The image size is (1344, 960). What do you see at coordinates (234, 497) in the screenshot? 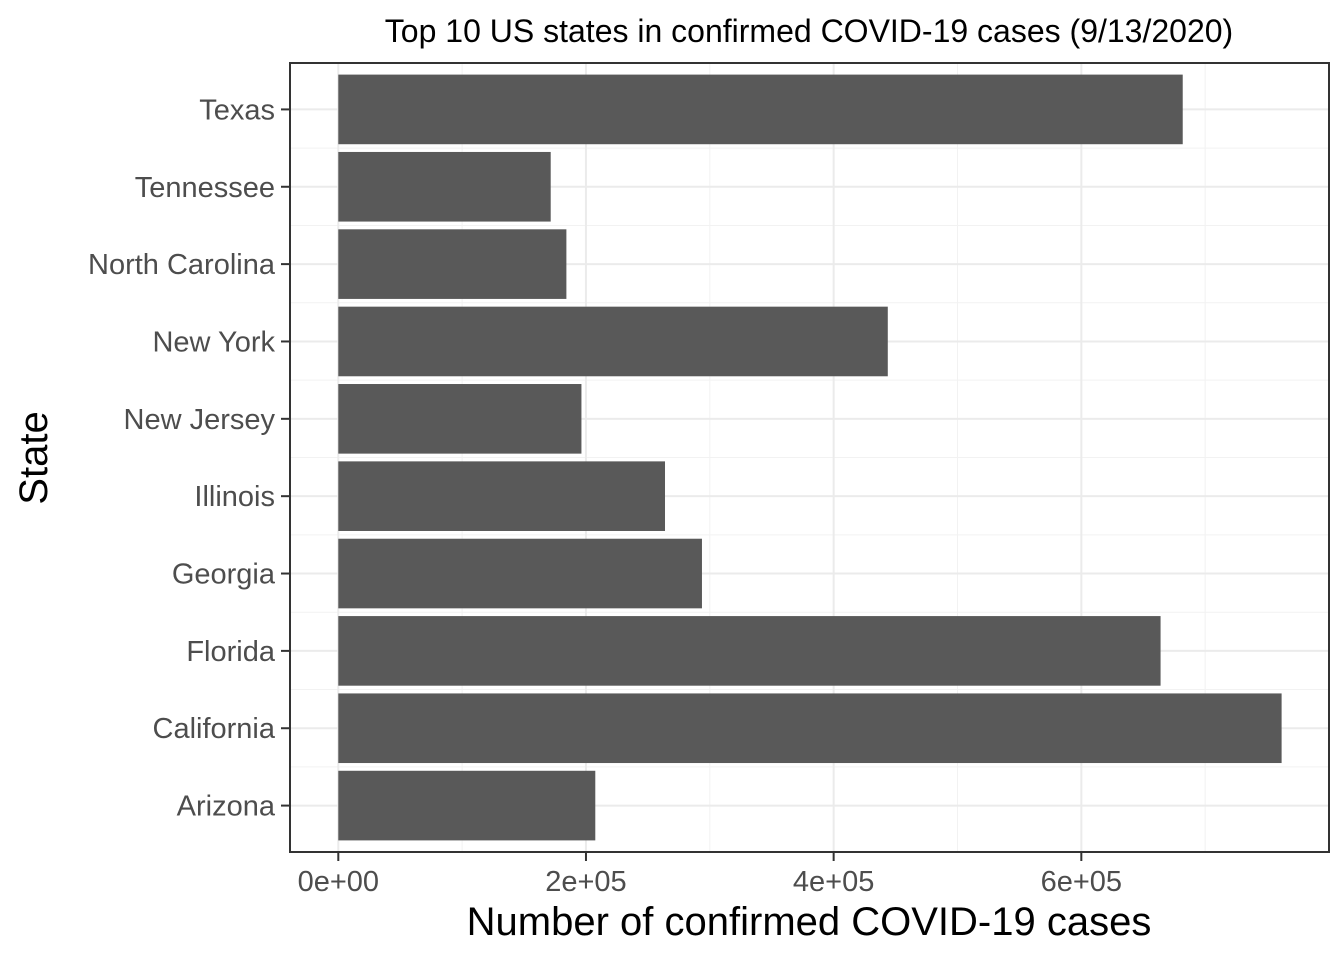
I see `y-tick-label: Illinois` at bounding box center [234, 497].